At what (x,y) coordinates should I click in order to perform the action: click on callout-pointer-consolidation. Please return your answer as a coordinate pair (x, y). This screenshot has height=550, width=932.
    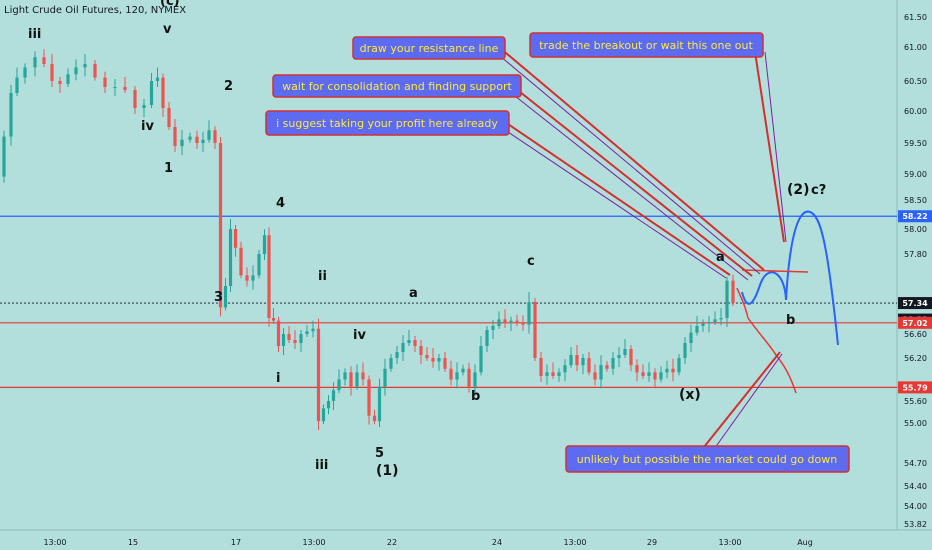
    Looking at the image, I should click on (633, 182).